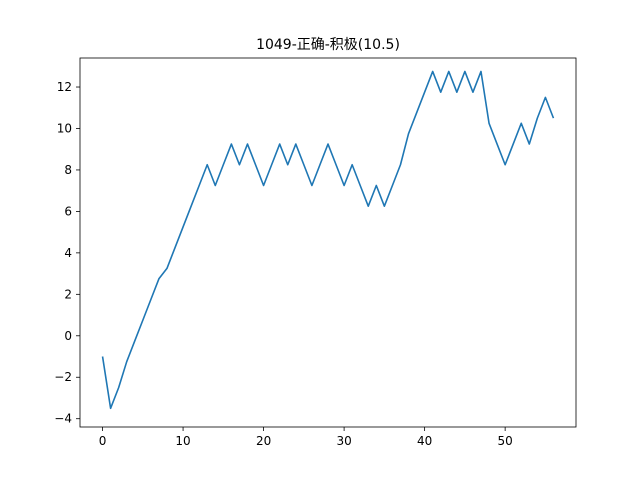  What do you see at coordinates (103, 441) in the screenshot?
I see `x-tick-label: 0` at bounding box center [103, 441].